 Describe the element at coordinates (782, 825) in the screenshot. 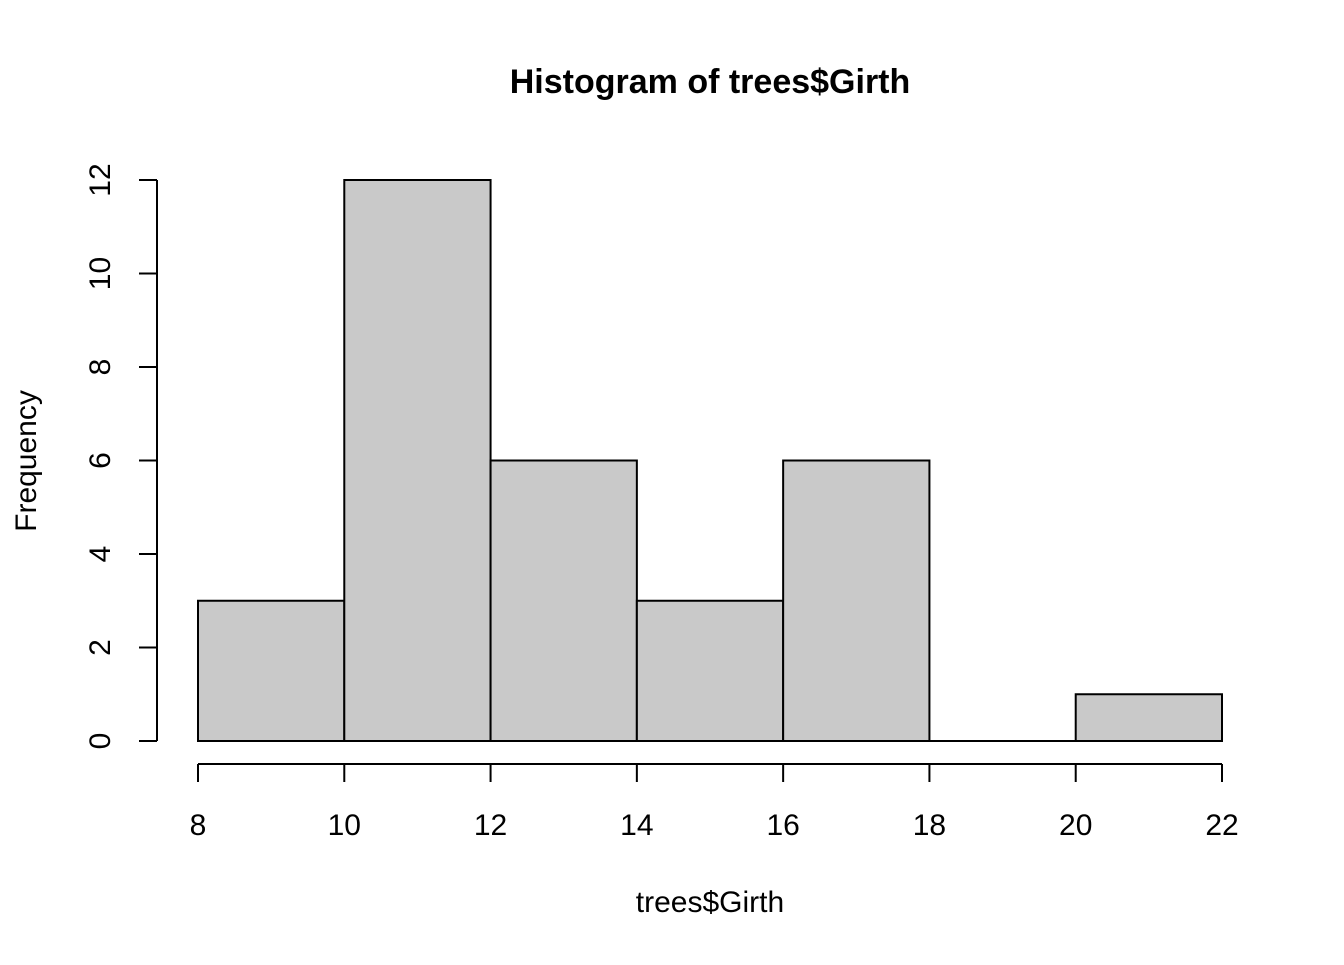

I see `x-tick-label: 16` at that location.